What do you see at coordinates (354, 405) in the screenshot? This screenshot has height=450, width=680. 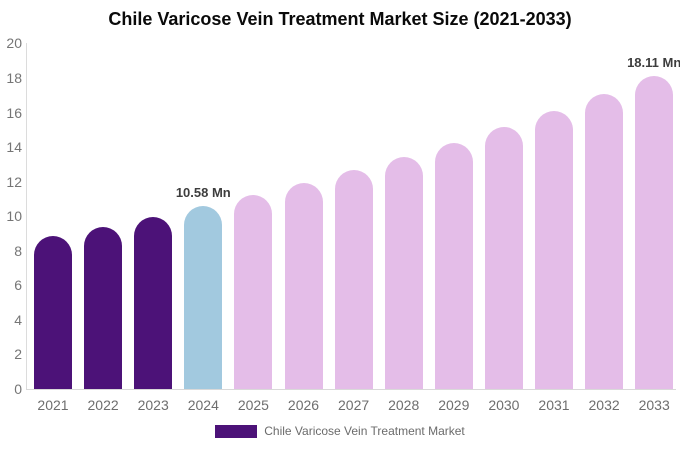 I see `x-tick-label-2027: 2027` at bounding box center [354, 405].